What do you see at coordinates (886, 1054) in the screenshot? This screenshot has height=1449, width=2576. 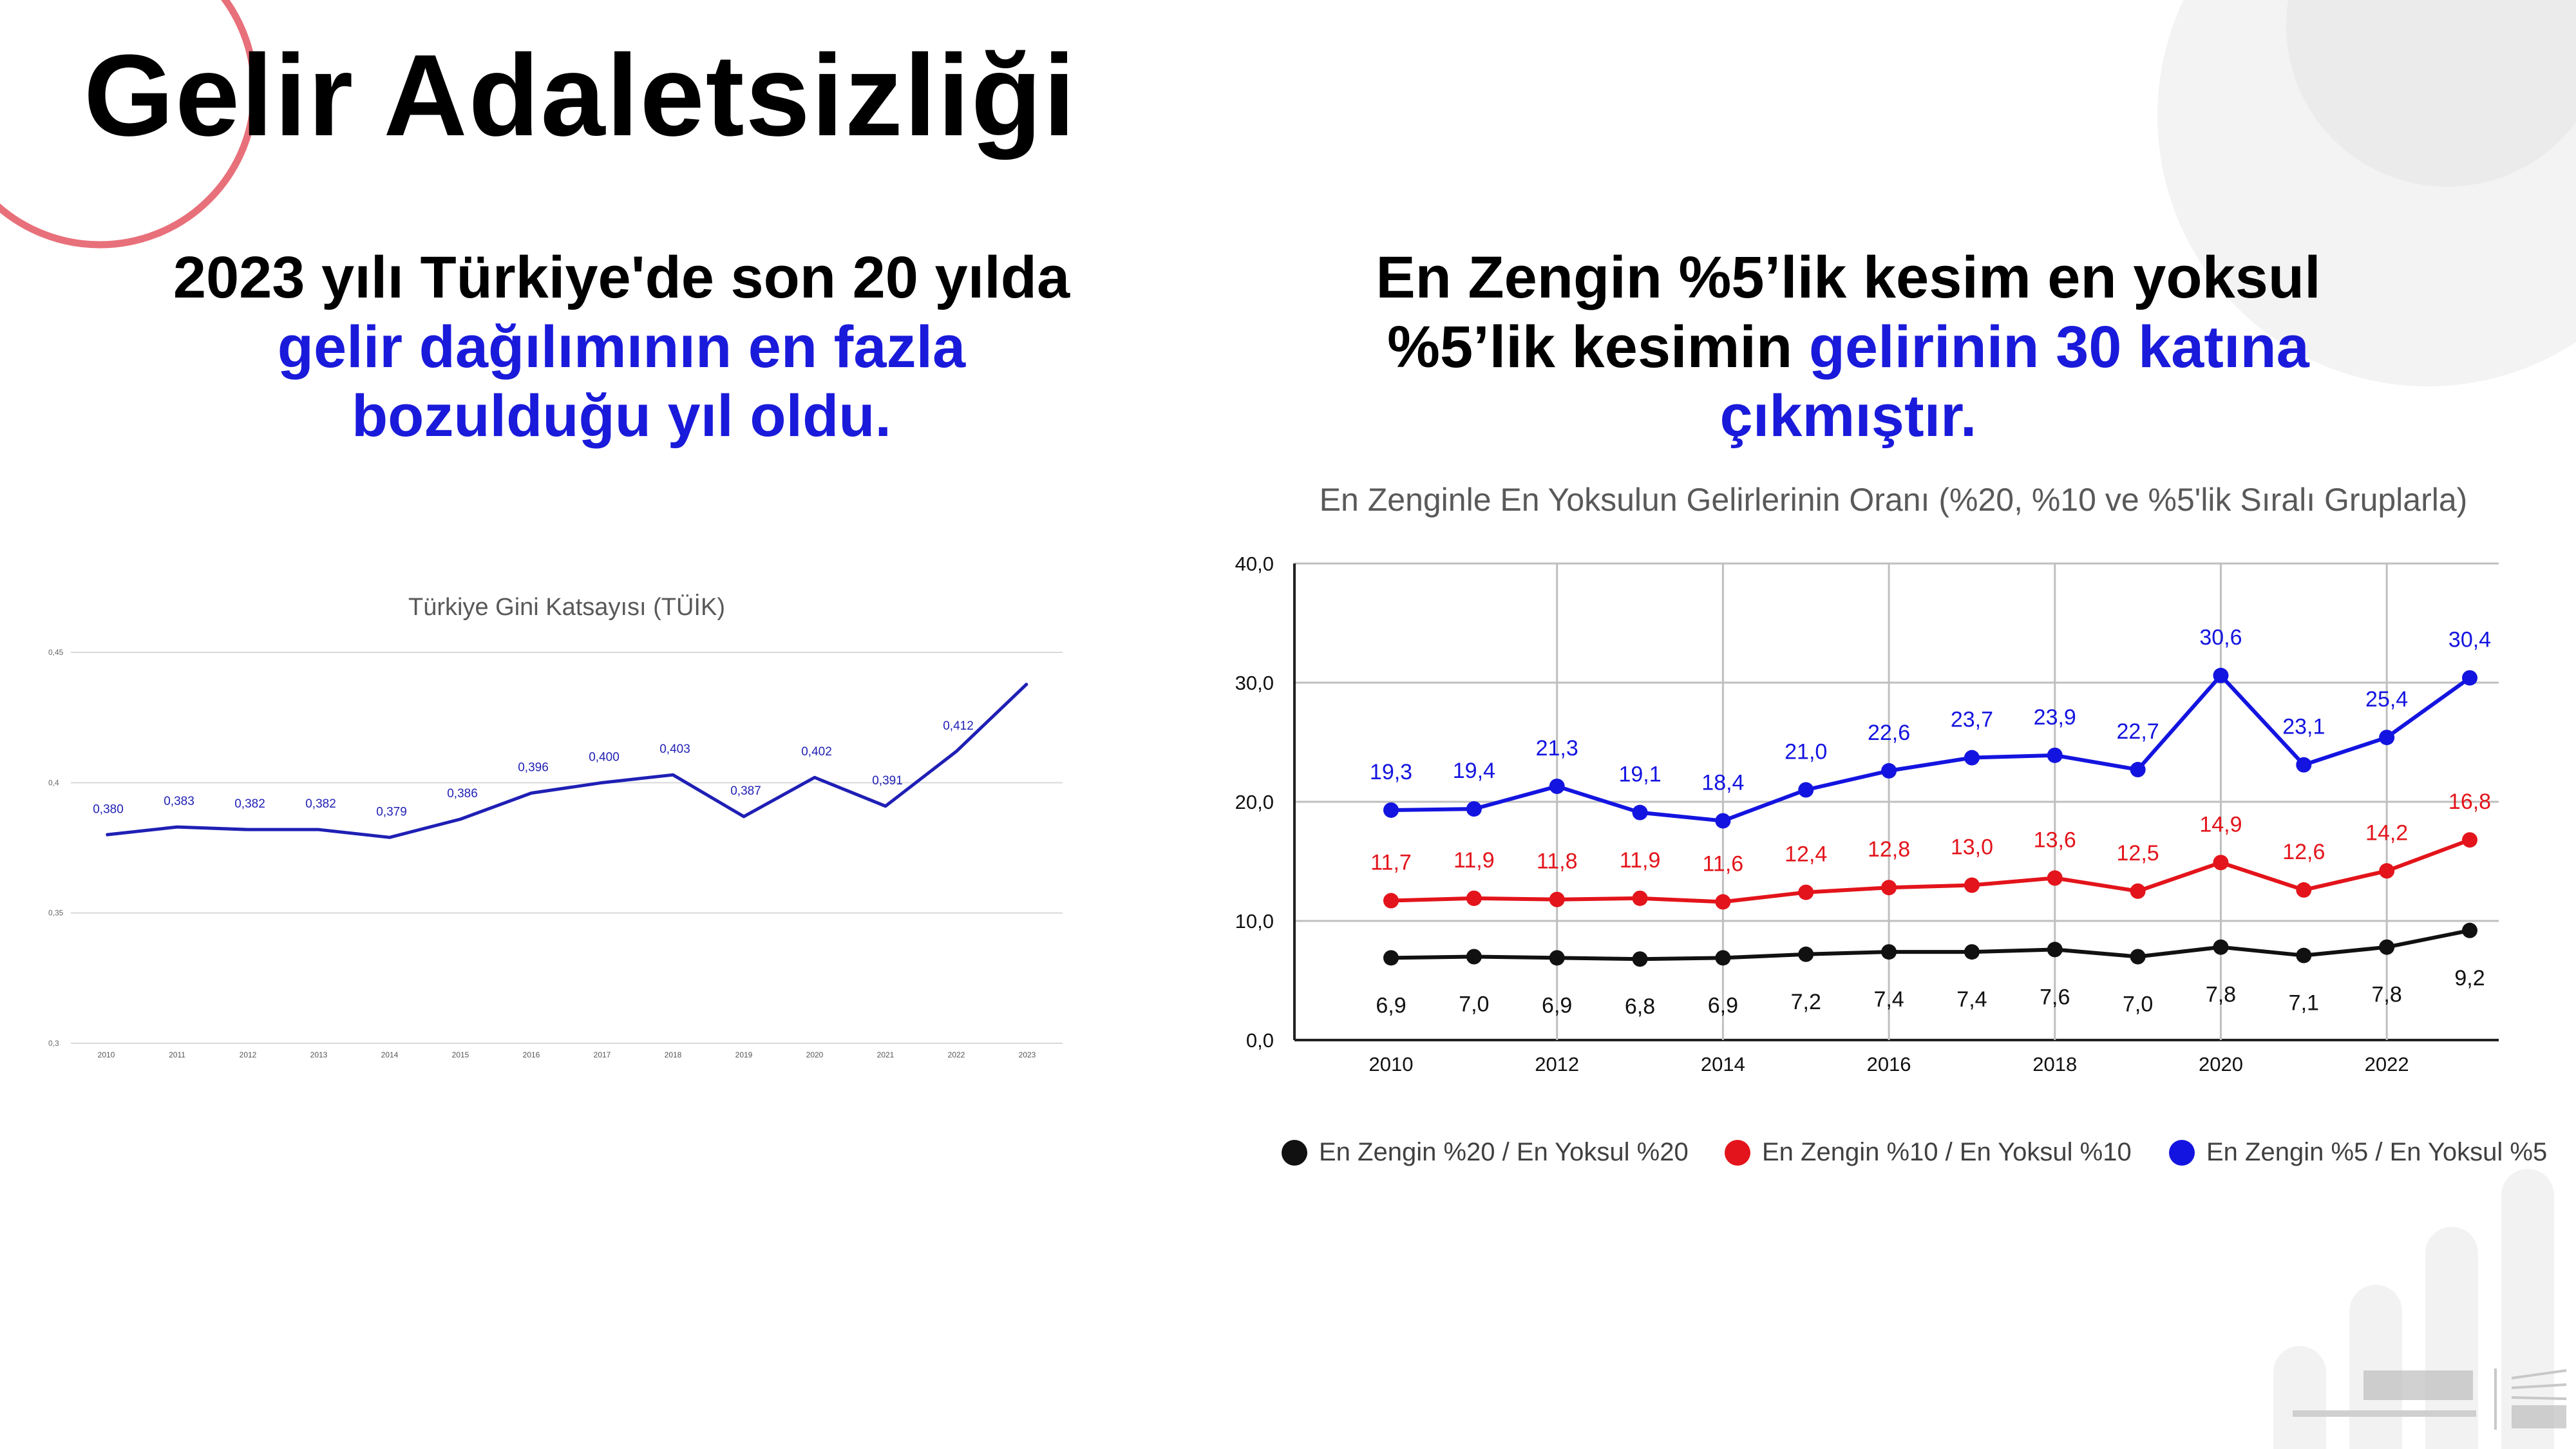 I see `x-tick-label: 2021` at bounding box center [886, 1054].